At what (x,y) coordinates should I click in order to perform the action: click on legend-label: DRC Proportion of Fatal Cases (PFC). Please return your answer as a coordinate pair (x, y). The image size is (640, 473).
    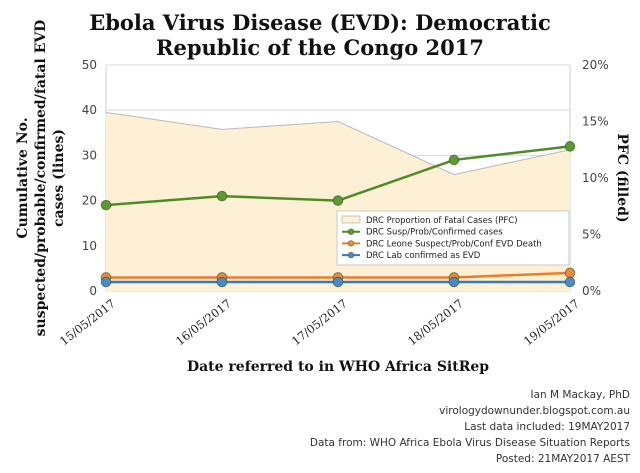
    Looking at the image, I should click on (442, 221).